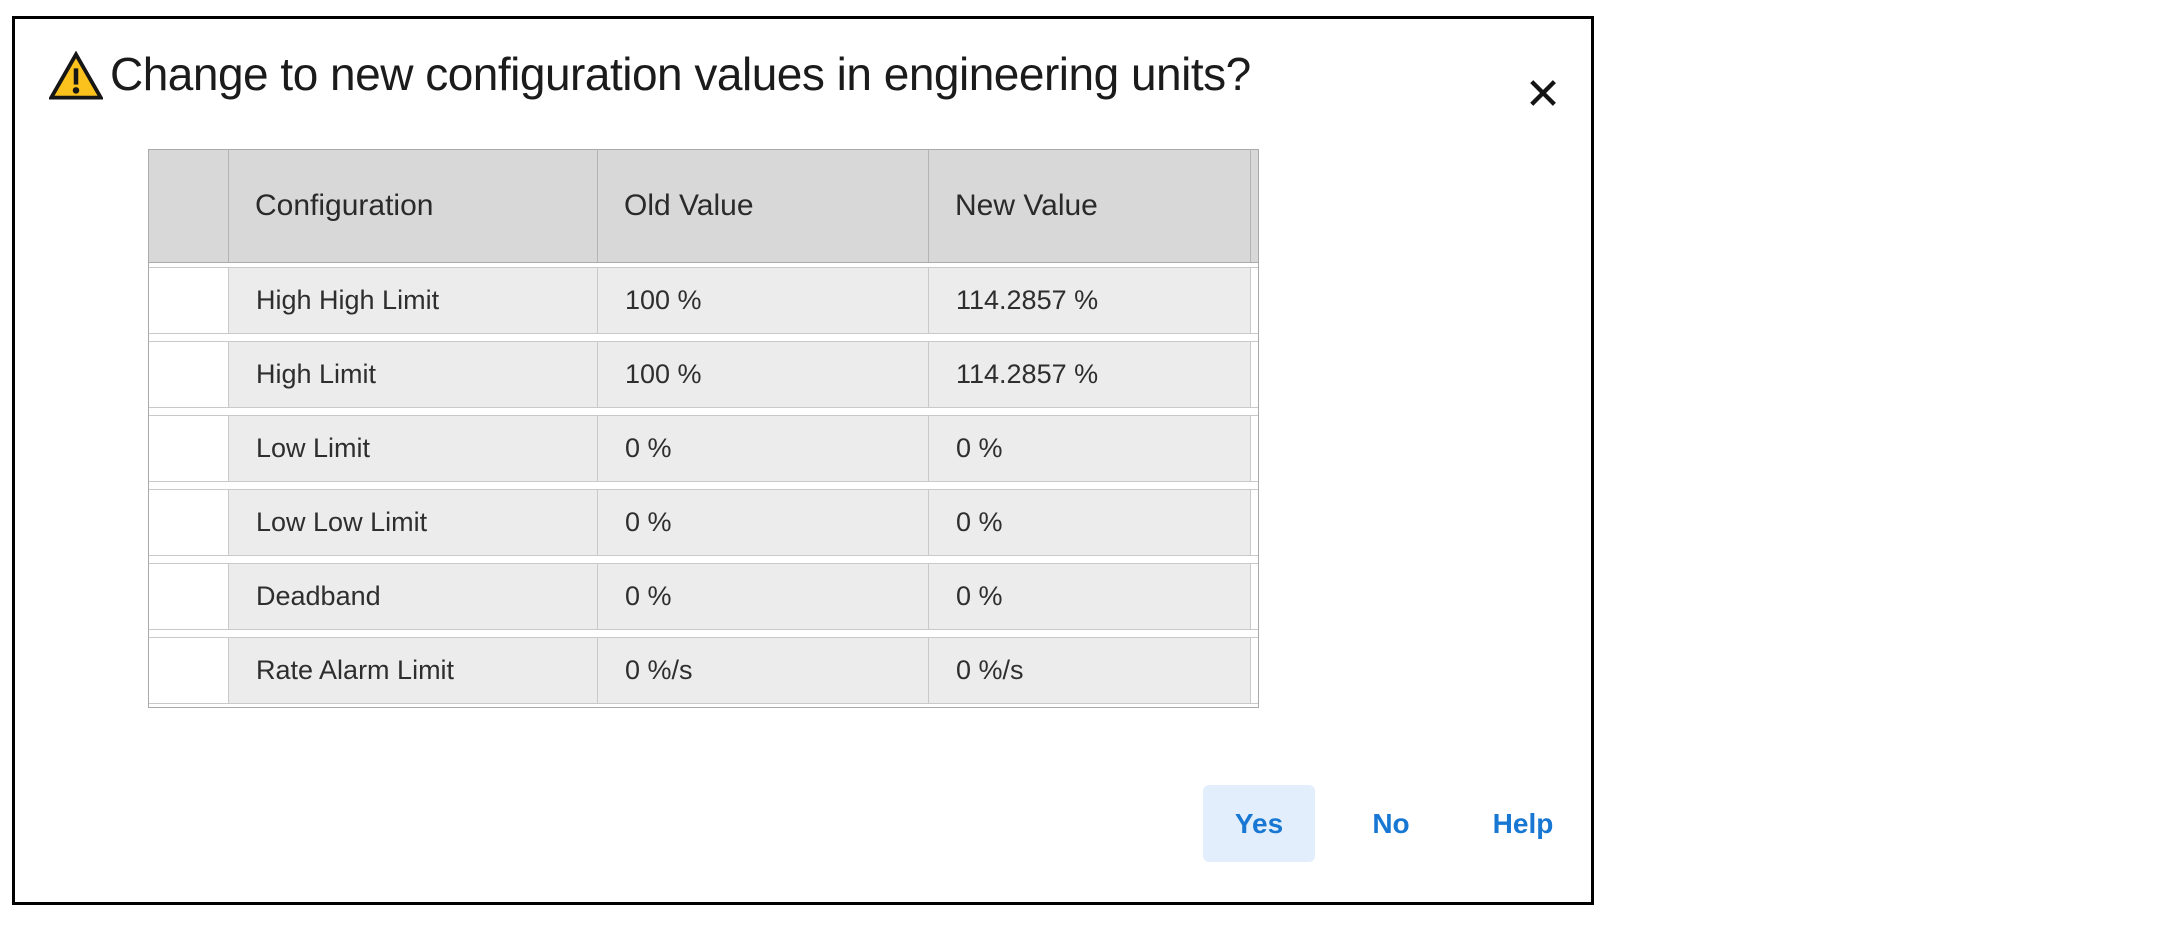  Describe the element at coordinates (413, 596) in the screenshot. I see `configuration-cell: Deadband` at that location.